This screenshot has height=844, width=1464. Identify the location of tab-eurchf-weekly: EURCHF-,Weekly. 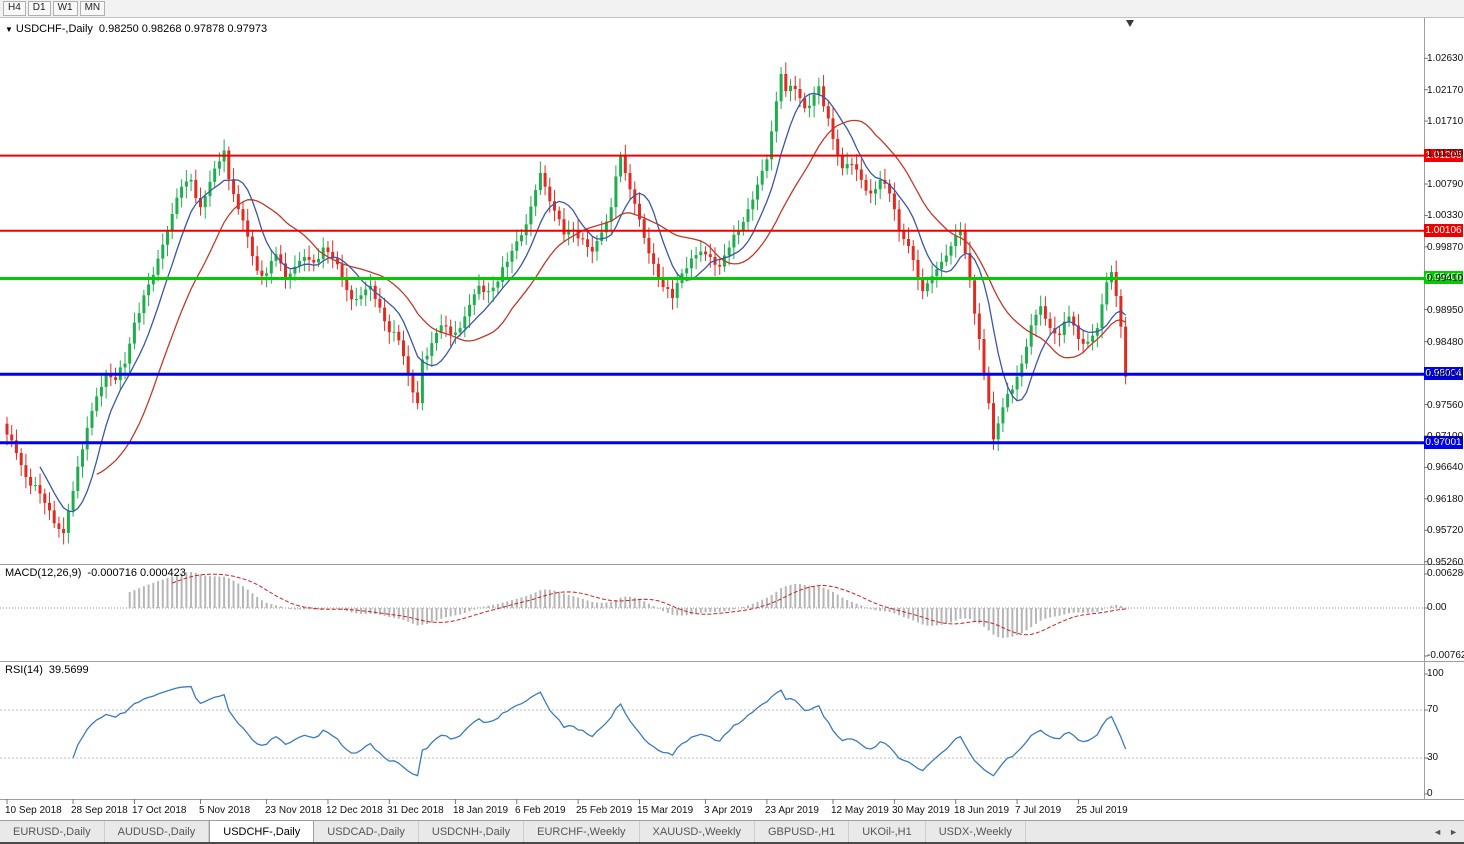
(582, 831).